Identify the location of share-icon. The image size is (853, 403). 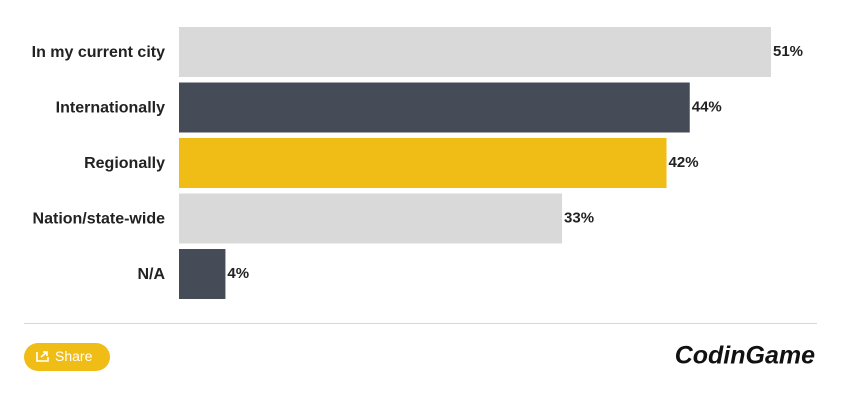
(42, 356).